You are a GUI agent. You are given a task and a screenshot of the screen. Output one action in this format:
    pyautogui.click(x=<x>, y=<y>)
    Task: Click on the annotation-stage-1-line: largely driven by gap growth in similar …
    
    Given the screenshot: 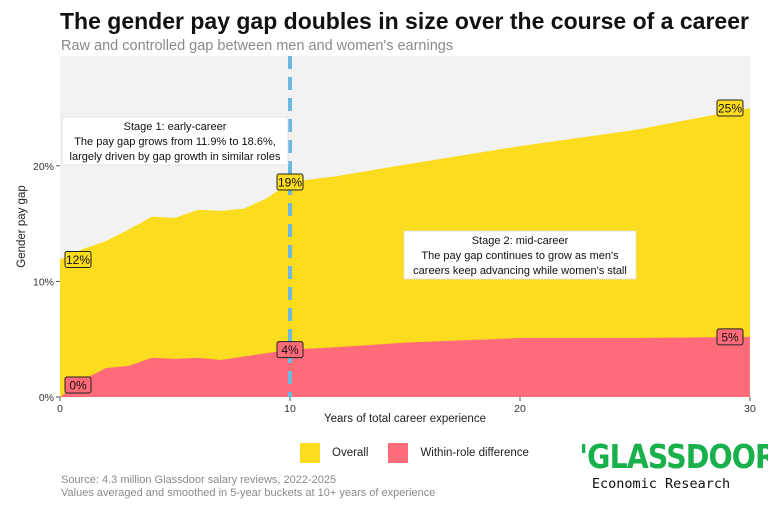 What is the action you would take?
    pyautogui.click(x=175, y=157)
    